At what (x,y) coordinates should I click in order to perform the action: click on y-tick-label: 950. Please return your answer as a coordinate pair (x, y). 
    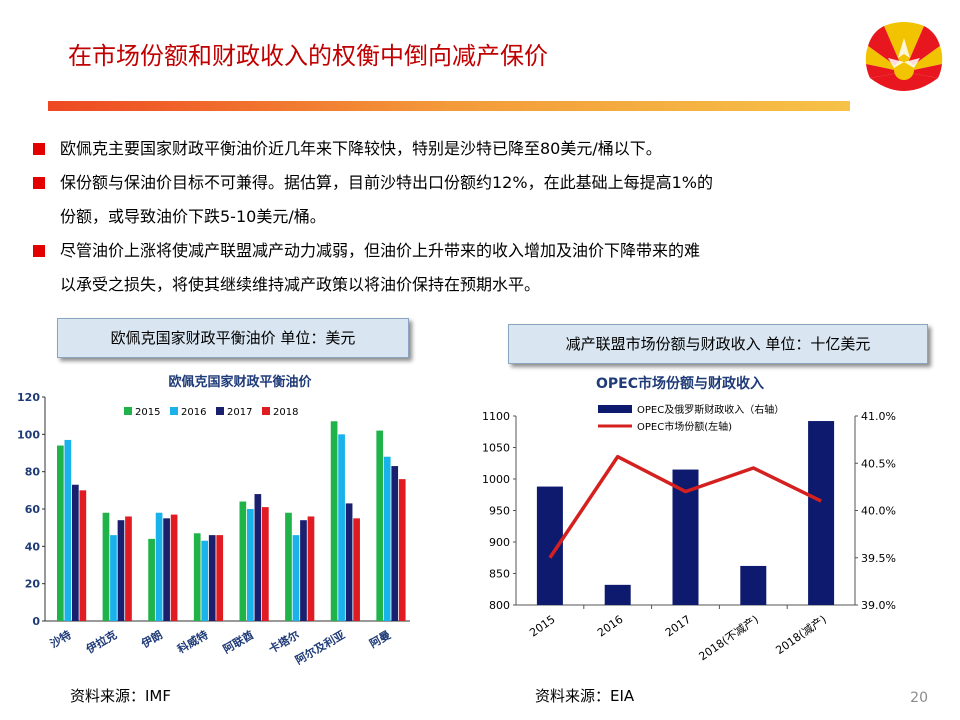
    Looking at the image, I should click on (499, 511).